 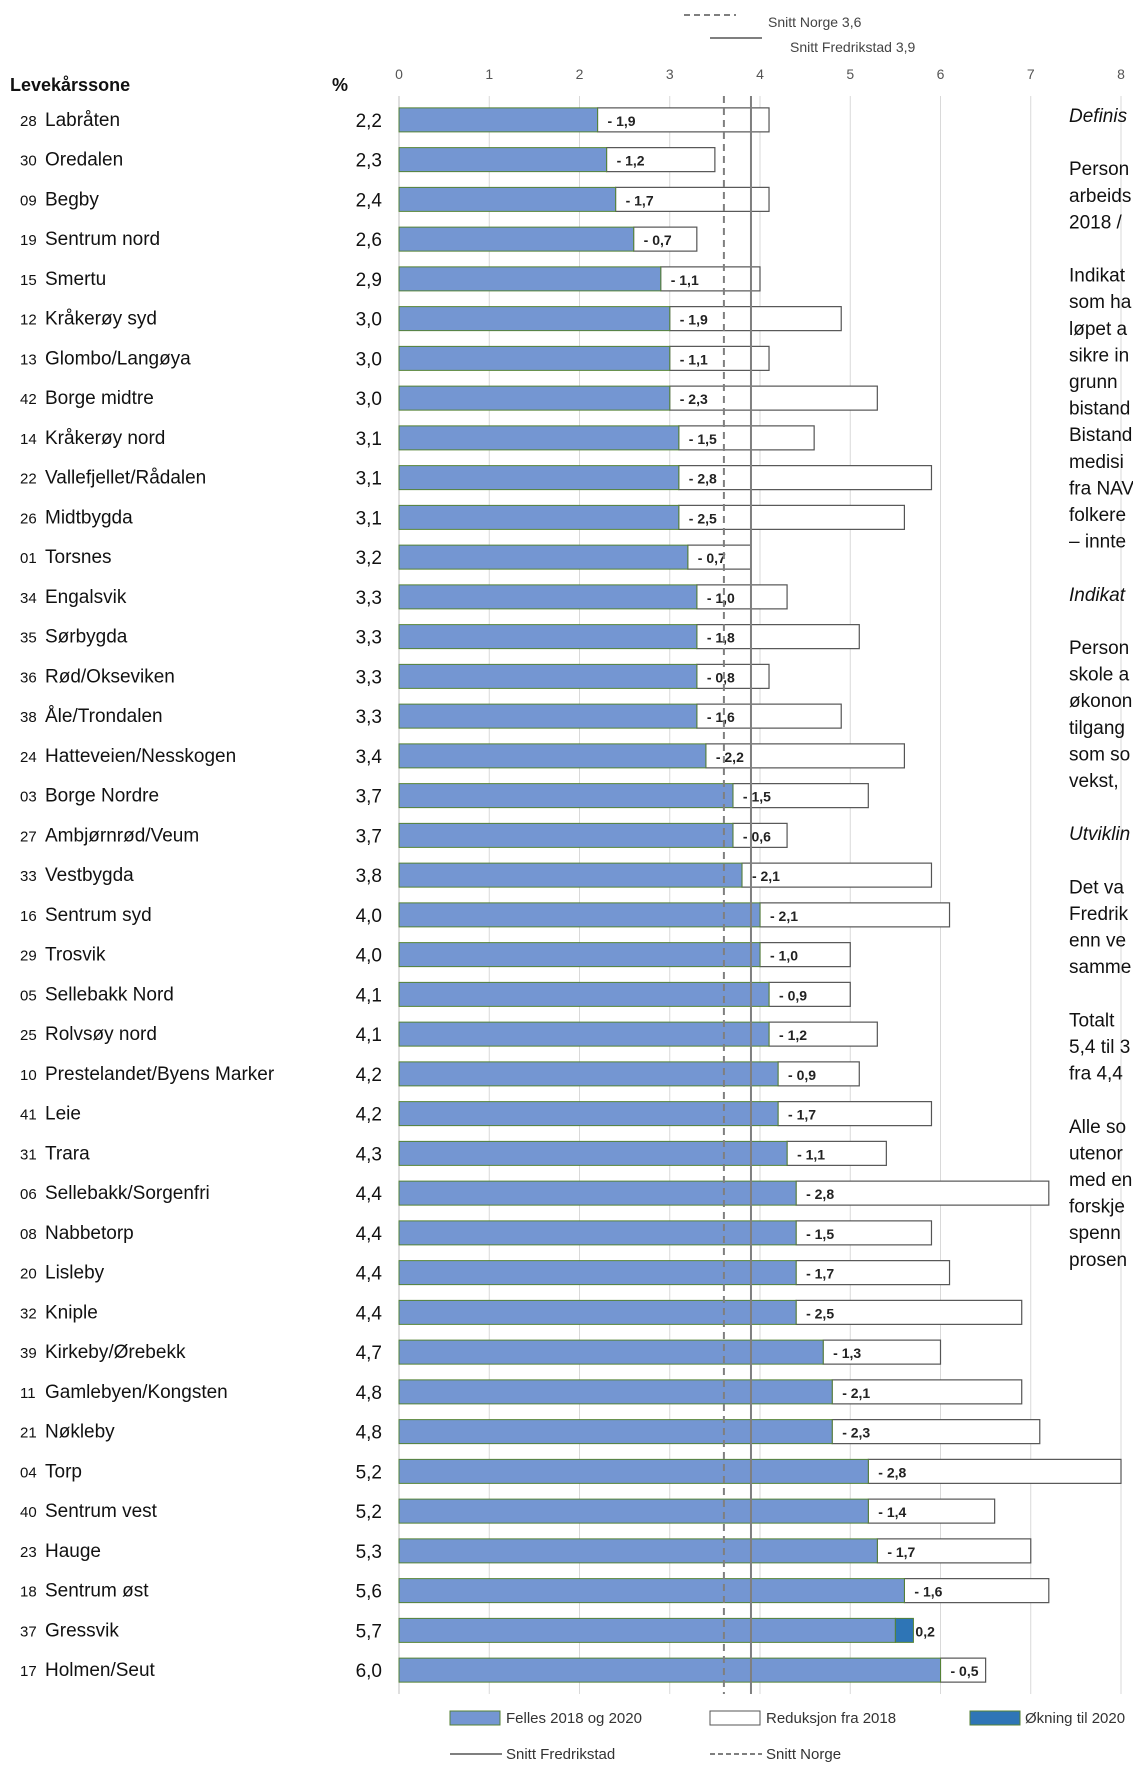 What do you see at coordinates (1097, 1207) in the screenshot?
I see `side-text-line: forskje` at bounding box center [1097, 1207].